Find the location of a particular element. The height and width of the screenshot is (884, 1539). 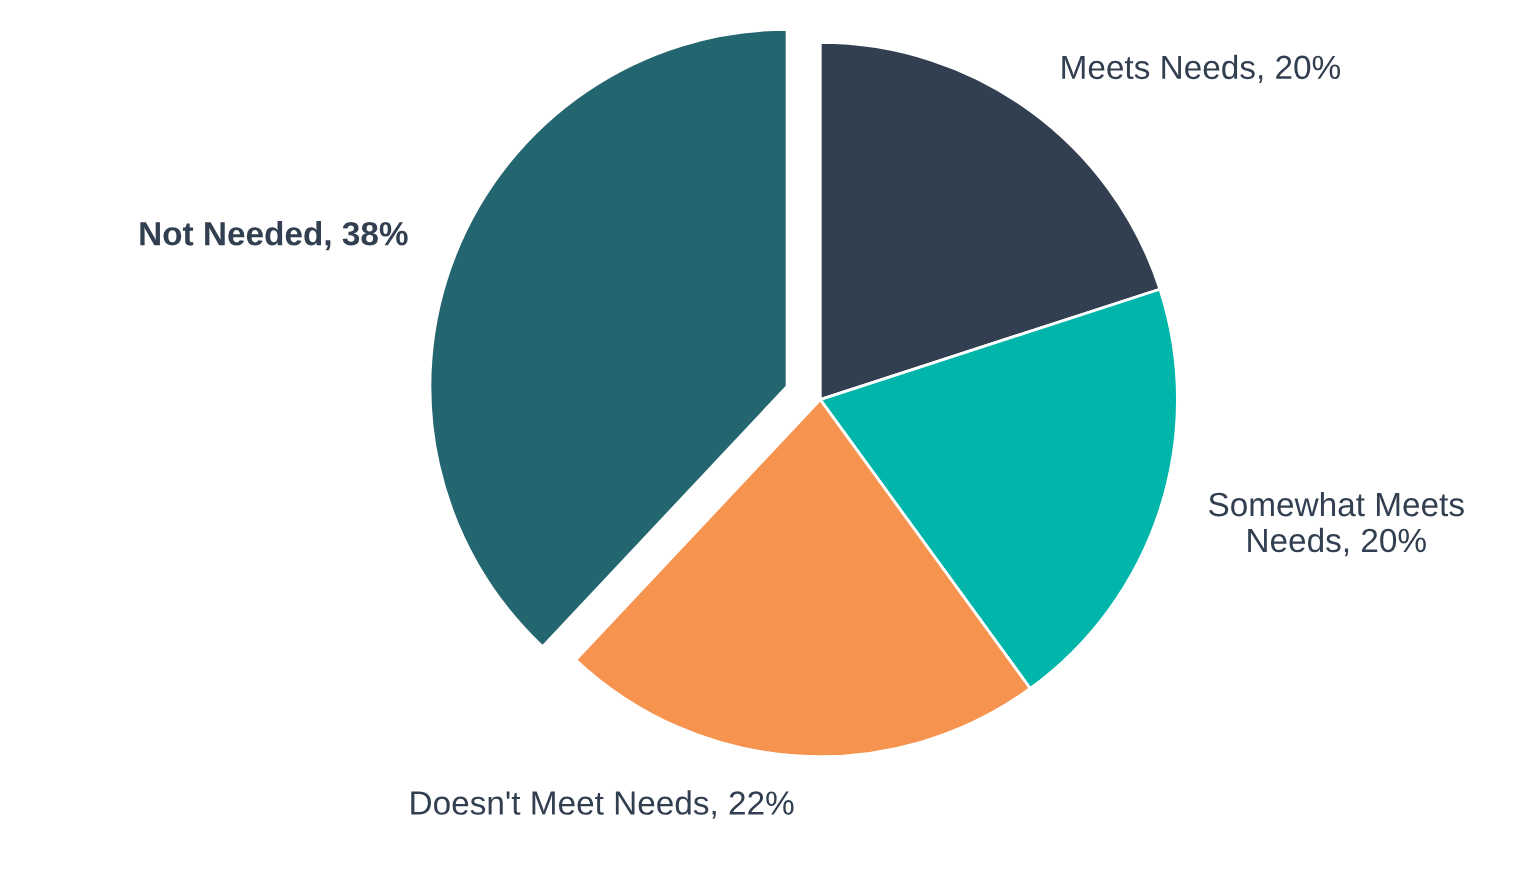

slice-label: Meets Needs, 20% is located at coordinates (1201, 69).